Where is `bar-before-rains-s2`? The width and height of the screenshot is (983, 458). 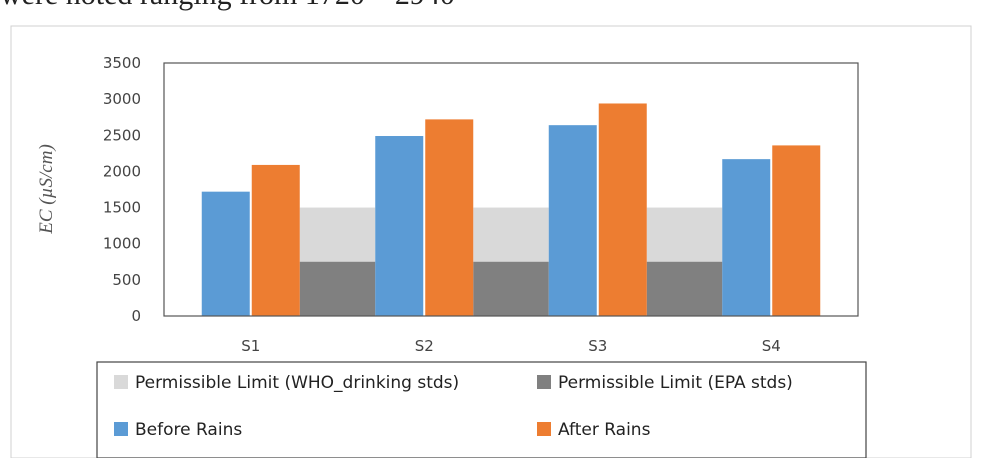
bar-before-rains-s2 is located at coordinates (399, 226).